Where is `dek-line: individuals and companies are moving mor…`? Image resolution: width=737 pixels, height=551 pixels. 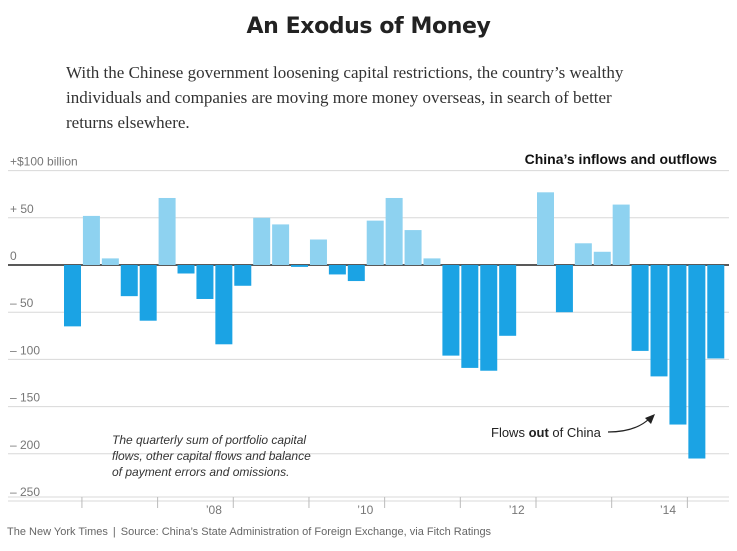 dek-line: individuals and companies are moving mor… is located at coordinates (339, 97).